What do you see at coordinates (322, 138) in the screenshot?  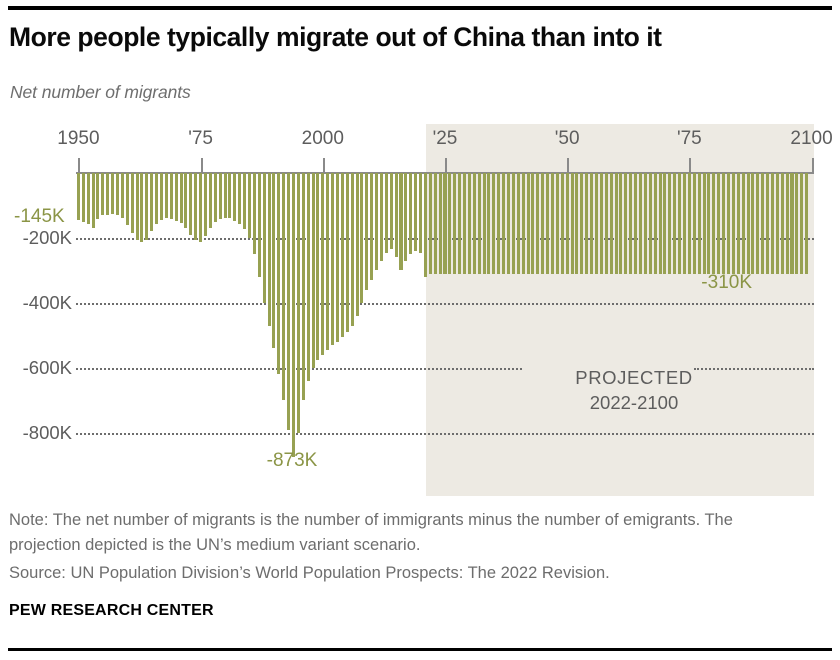 I see `x-axis-label: 2000` at bounding box center [322, 138].